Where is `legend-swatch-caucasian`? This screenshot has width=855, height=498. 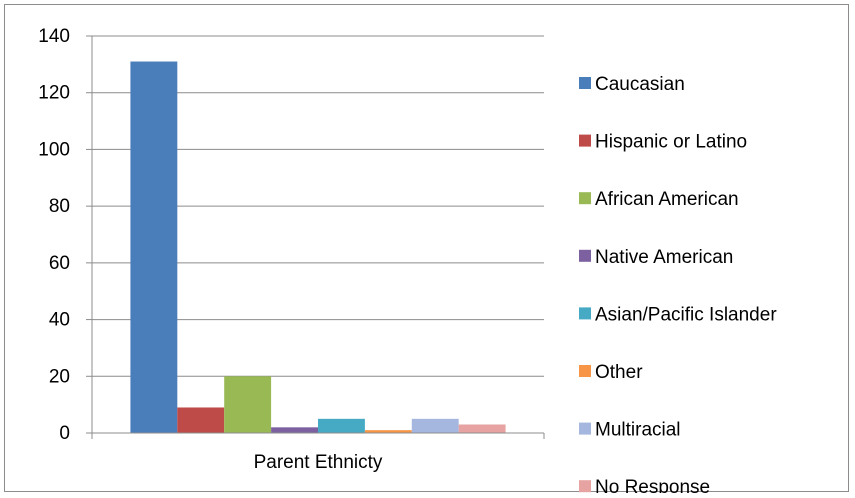
legend-swatch-caucasian is located at coordinates (585, 83).